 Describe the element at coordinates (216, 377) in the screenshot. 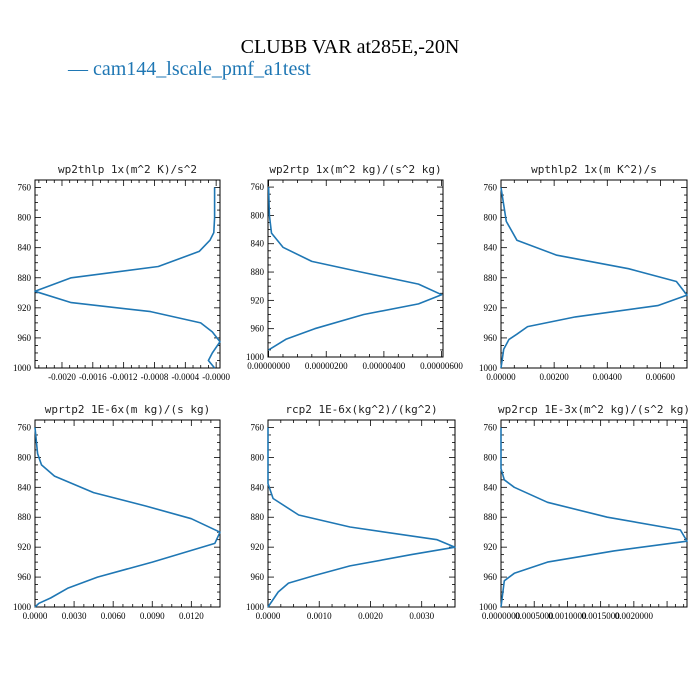

I see `x-tick-label: -0.0000` at that location.